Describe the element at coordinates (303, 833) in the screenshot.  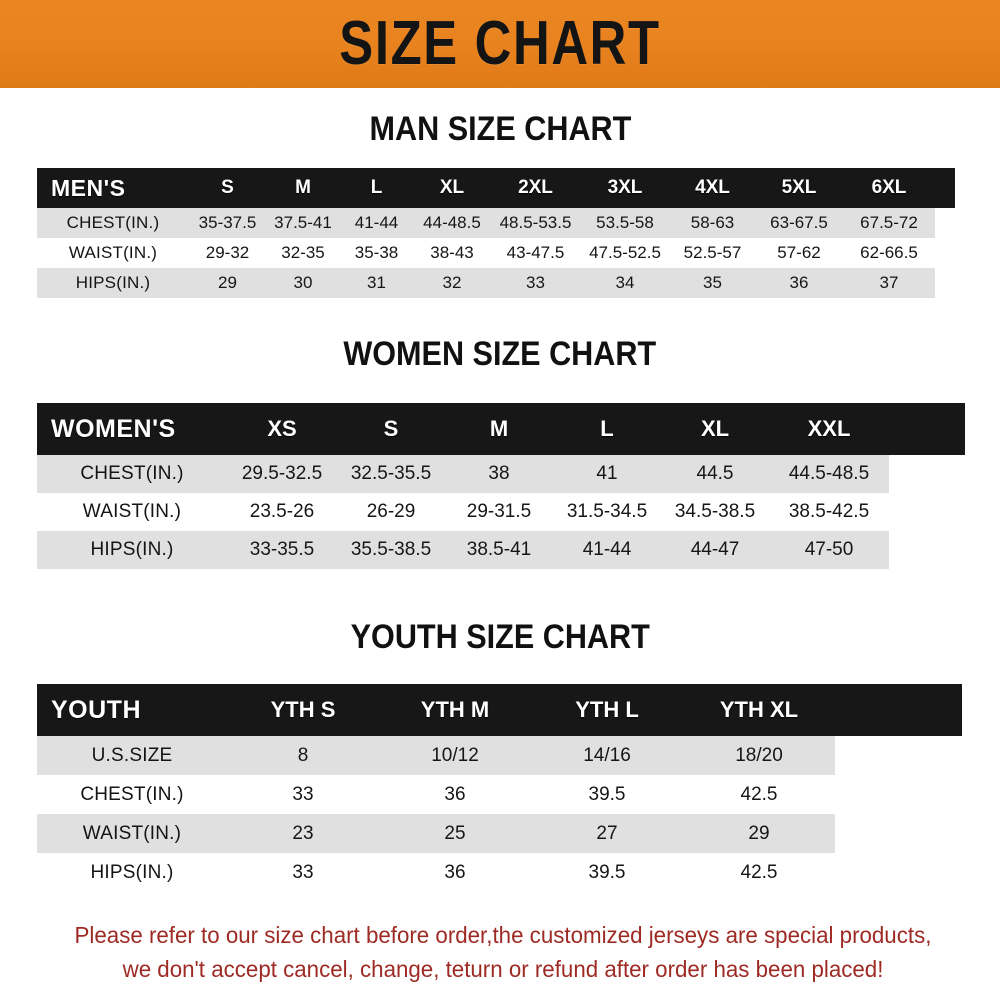
I see `youth-cell: 23` at that location.